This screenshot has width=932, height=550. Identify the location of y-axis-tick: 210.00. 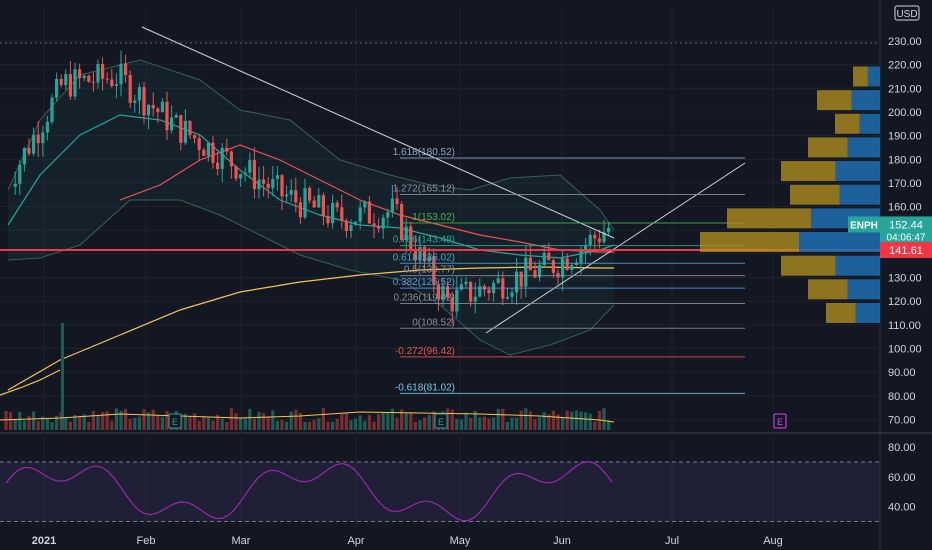
(905, 89).